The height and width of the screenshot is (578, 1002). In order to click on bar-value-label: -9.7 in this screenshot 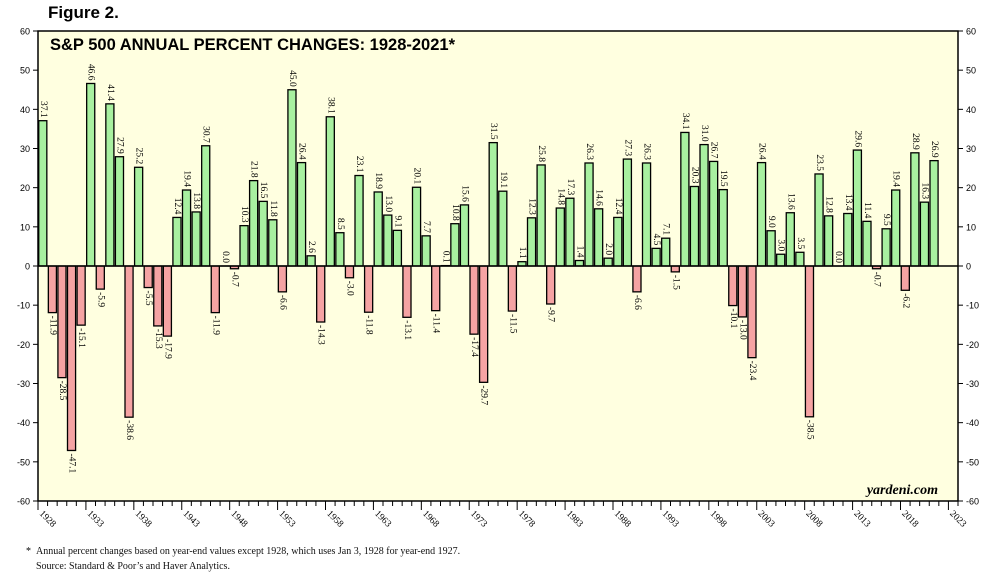, I will do `click(551, 314)`.